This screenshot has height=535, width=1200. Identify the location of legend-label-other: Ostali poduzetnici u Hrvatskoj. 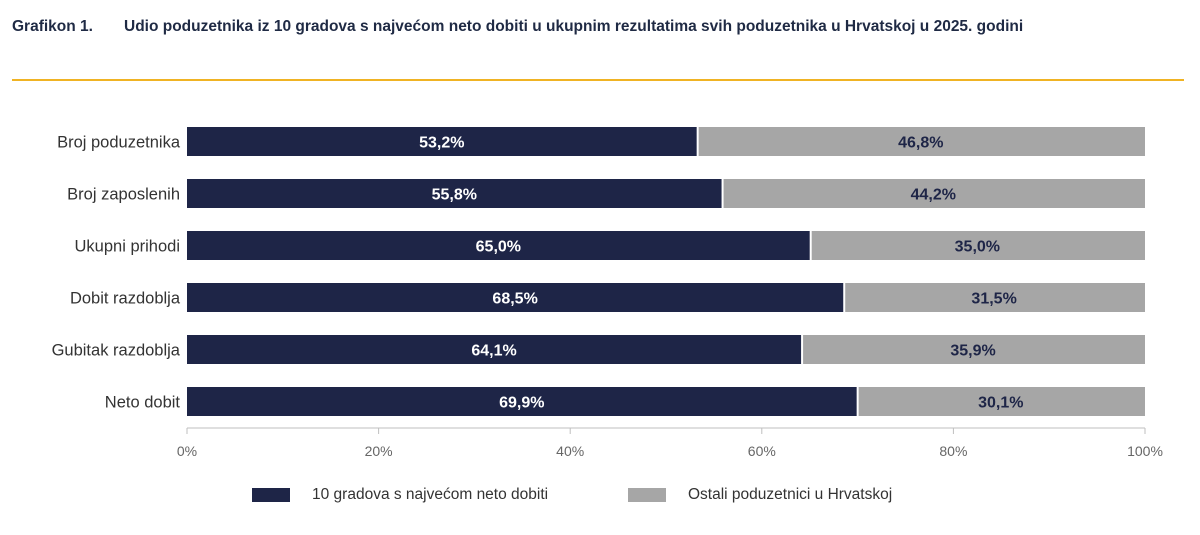
(790, 494).